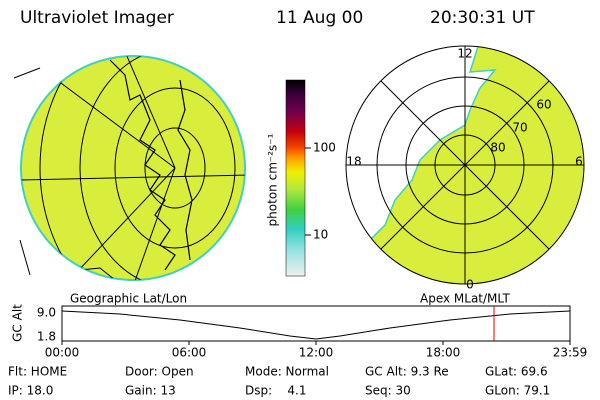 Image resolution: width=600 pixels, height=400 pixels. What do you see at coordinates (316, 353) in the screenshot?
I see `altitude-xtick-label: 12:00` at bounding box center [316, 353].